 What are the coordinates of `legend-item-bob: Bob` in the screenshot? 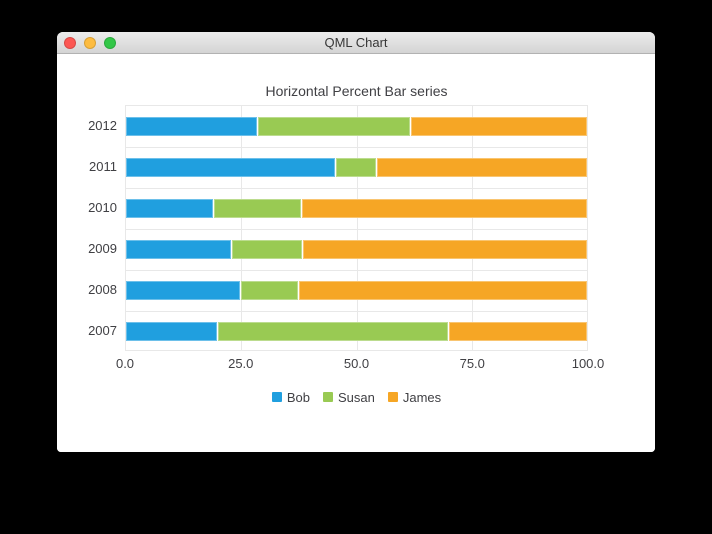 It's located at (290, 397).